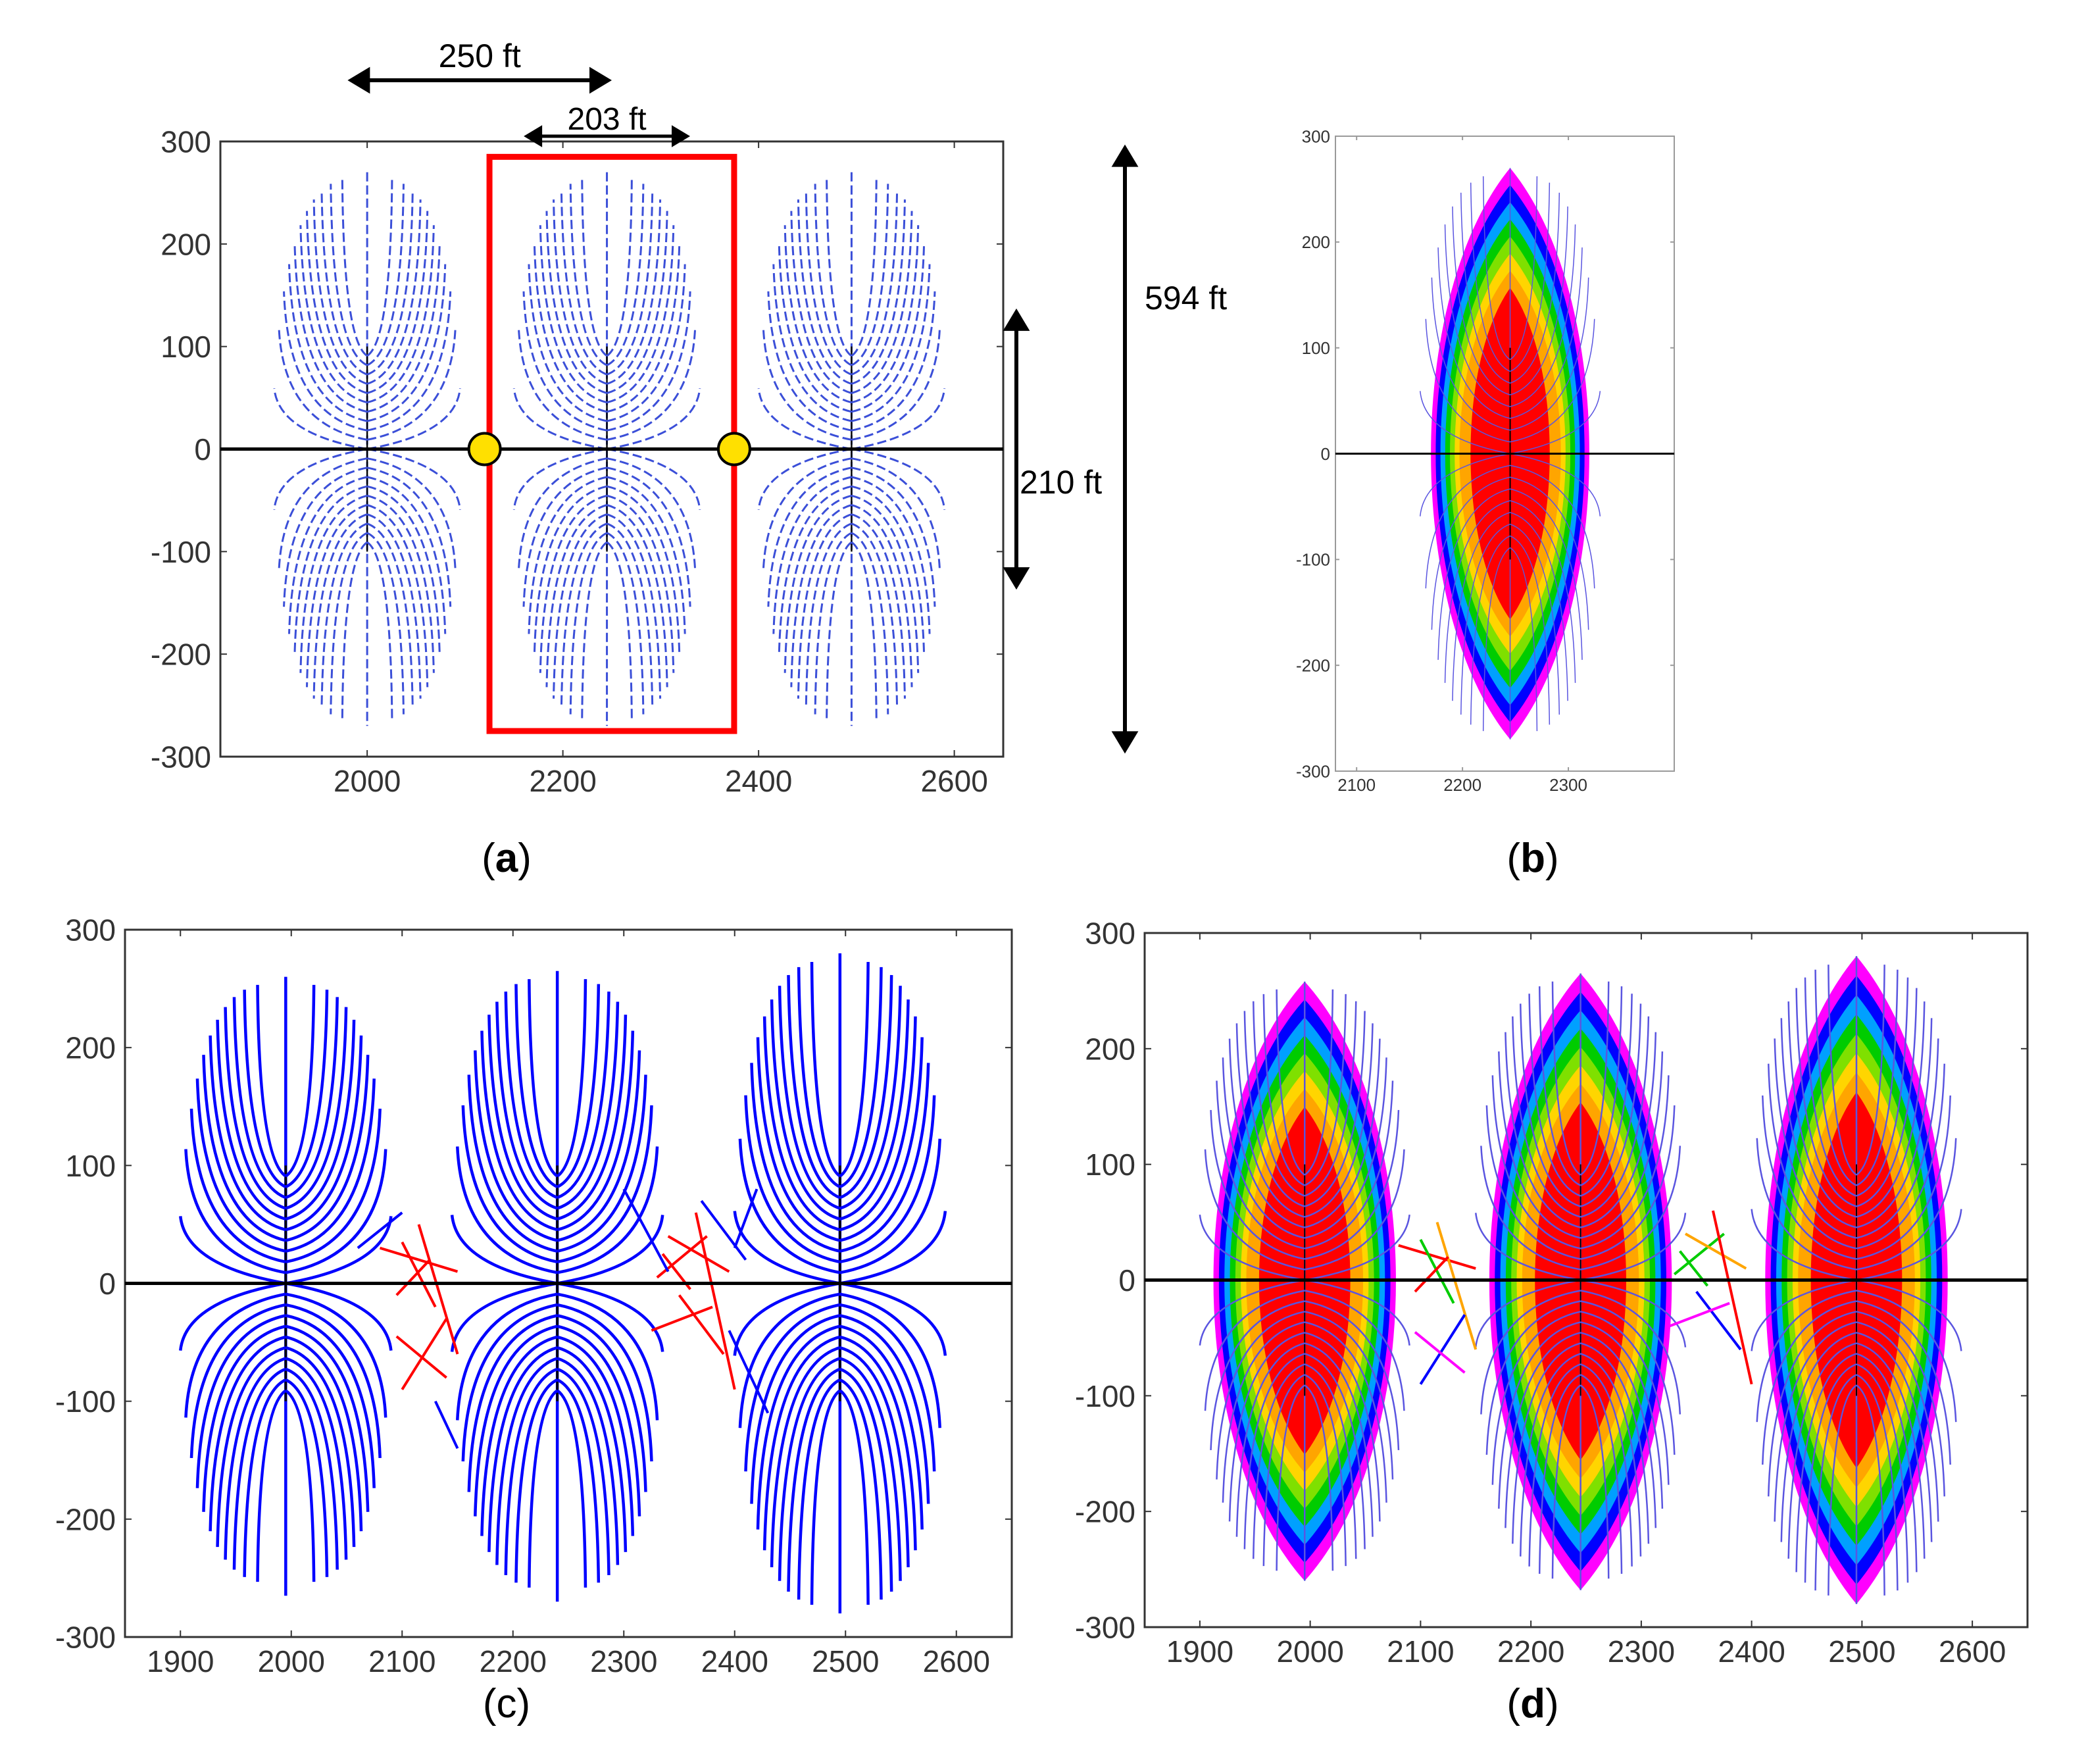 Image resolution: width=2090 pixels, height=1764 pixels. Describe the element at coordinates (1313, 771) in the screenshot. I see `y-tick-label: -300` at that location.